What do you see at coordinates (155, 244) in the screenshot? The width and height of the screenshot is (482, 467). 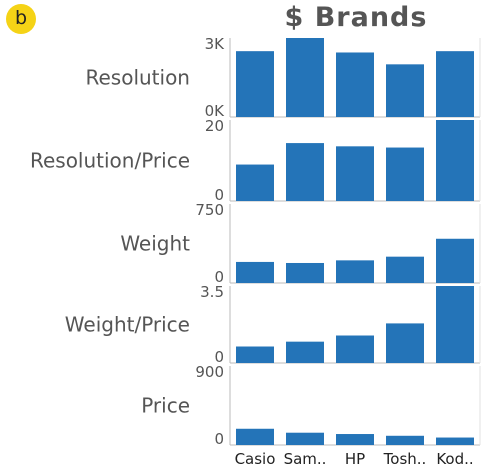 I see `row-label: Weight` at bounding box center [155, 244].